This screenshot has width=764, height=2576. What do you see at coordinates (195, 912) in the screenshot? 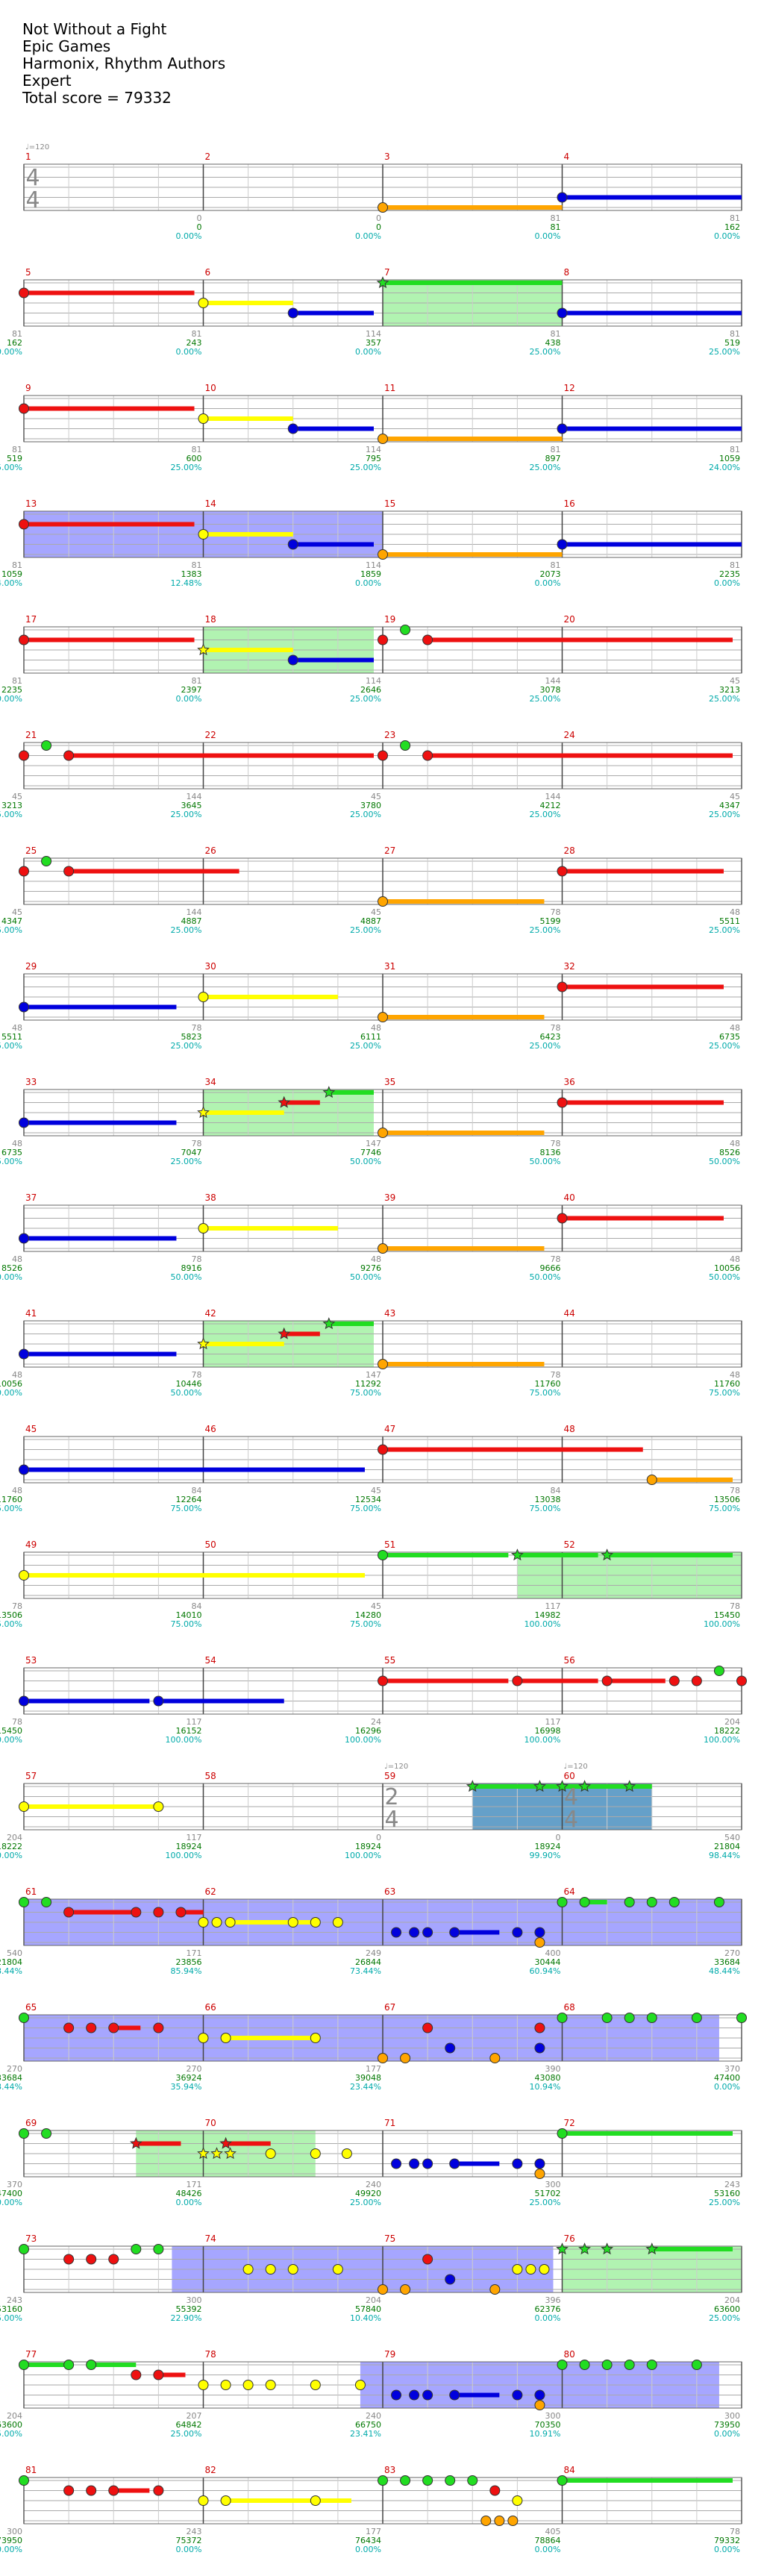
I see `measure-score: 144` at bounding box center [195, 912].